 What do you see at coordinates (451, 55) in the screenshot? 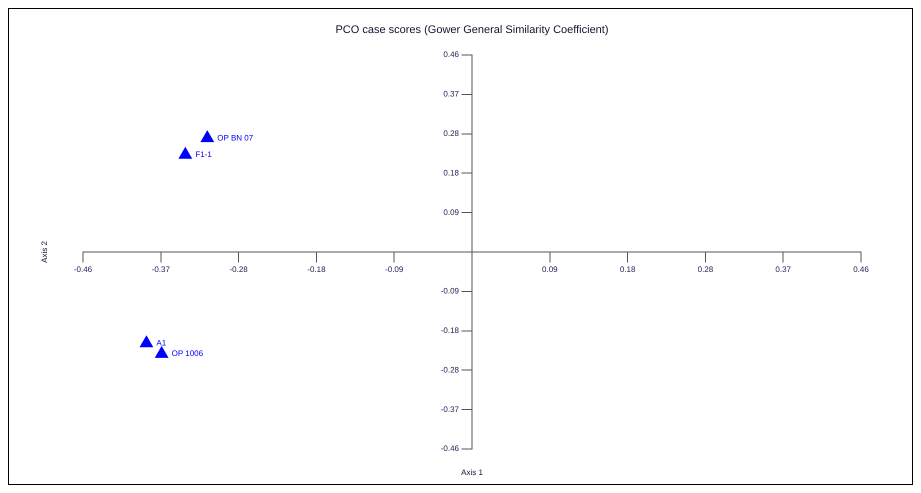
I see `y-tick-label: 0.46` at bounding box center [451, 55].